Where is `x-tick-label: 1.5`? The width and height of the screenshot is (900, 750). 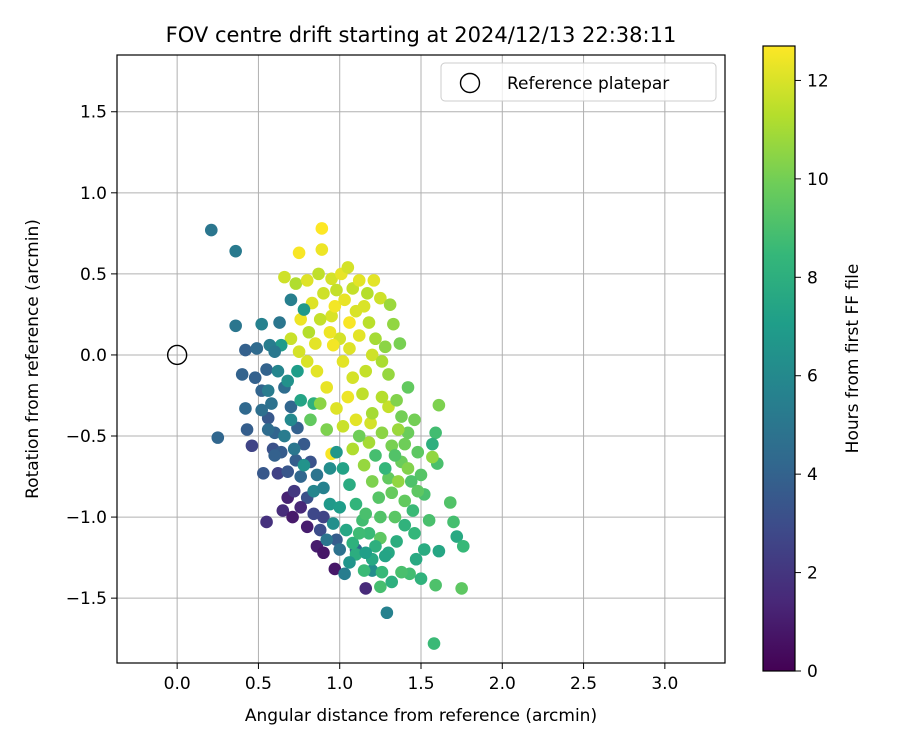
x-tick-label: 1.5 is located at coordinates (420, 684).